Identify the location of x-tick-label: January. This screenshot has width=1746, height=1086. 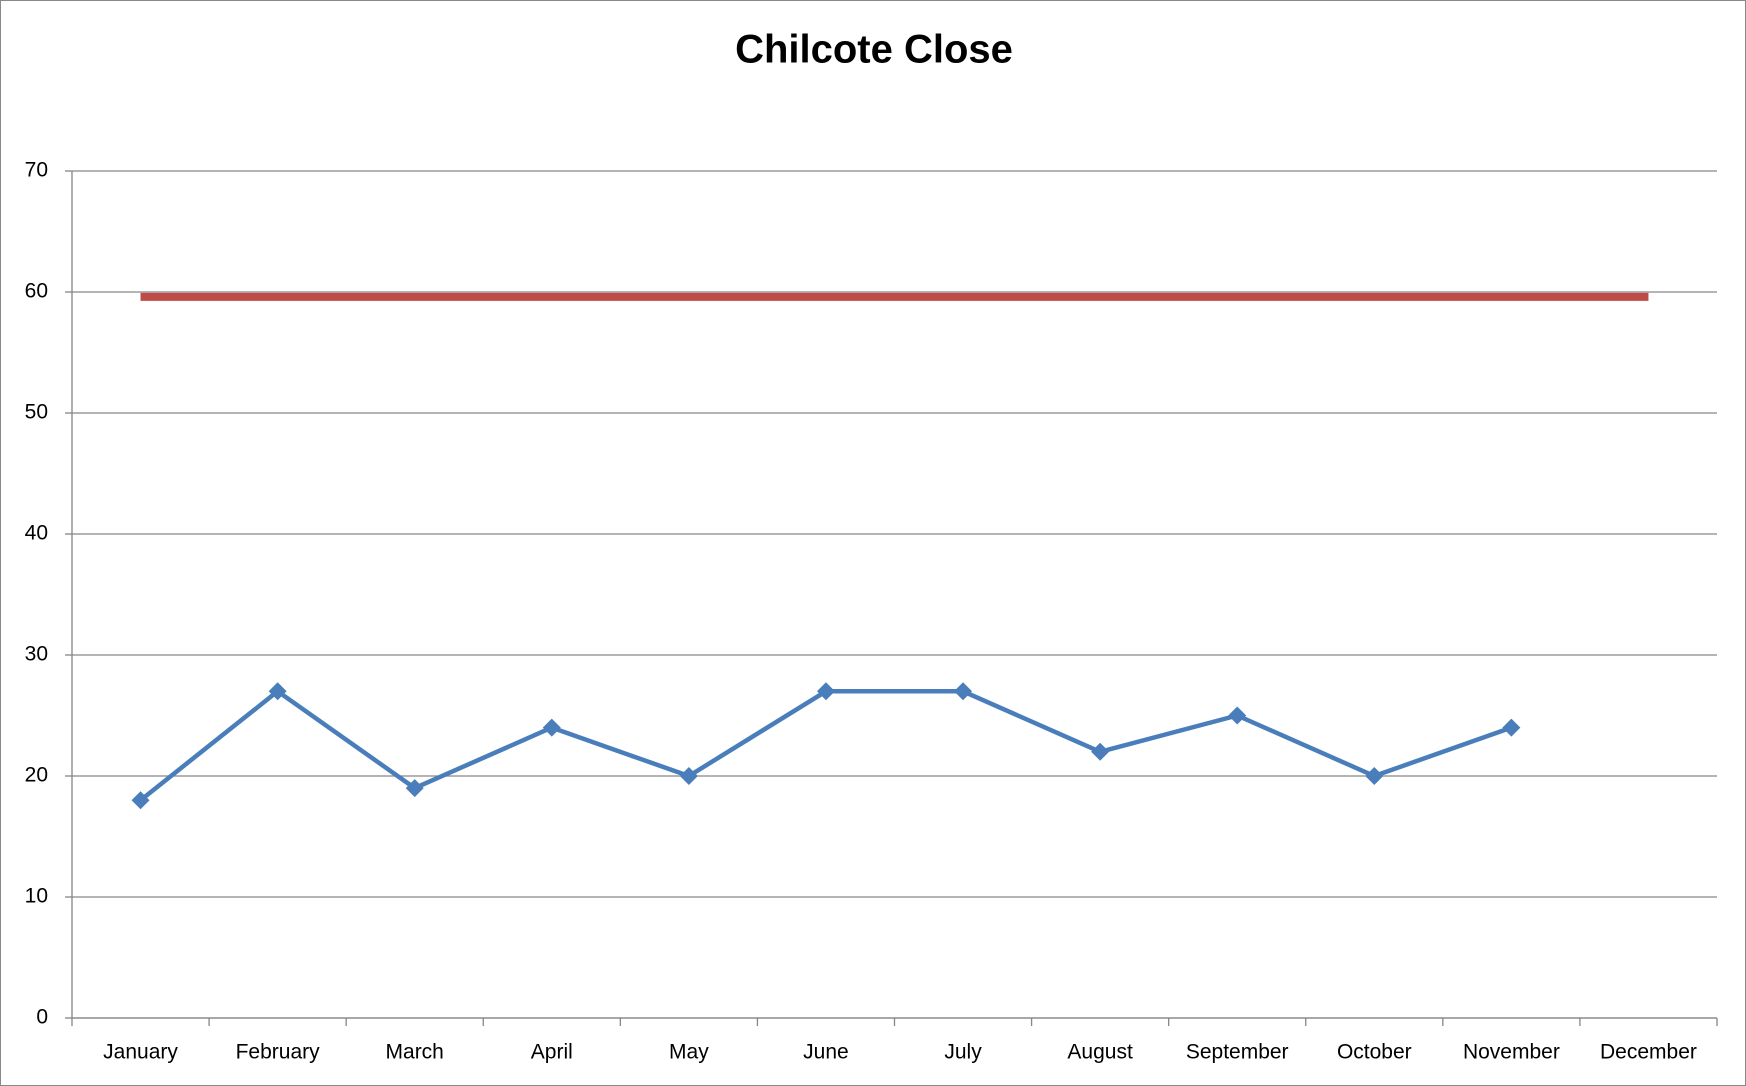
(140, 1052).